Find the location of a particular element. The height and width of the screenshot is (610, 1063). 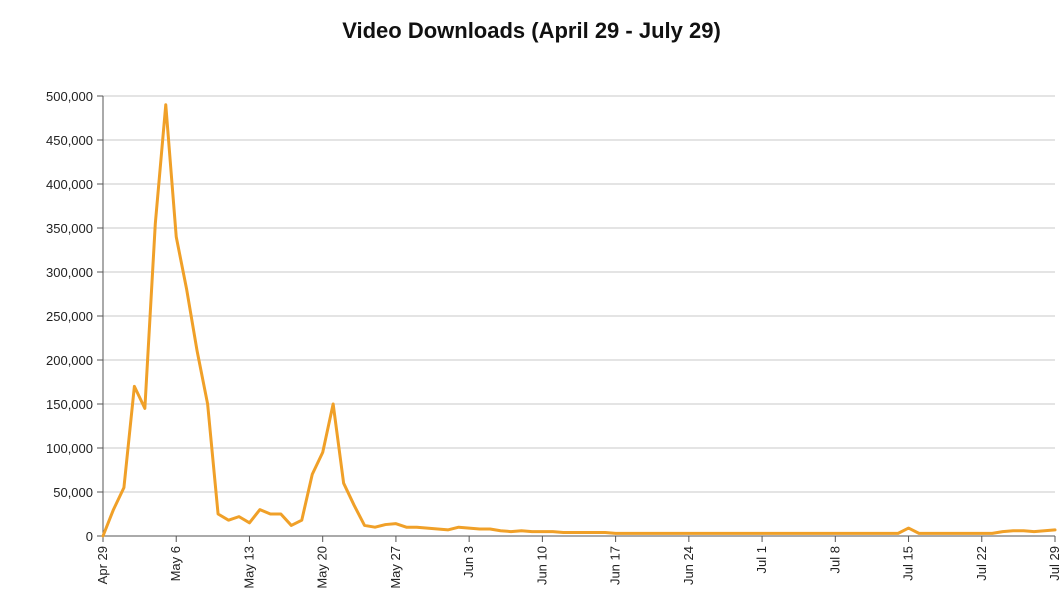

x-tick-label: Jul 29 is located at coordinates (1054, 563).